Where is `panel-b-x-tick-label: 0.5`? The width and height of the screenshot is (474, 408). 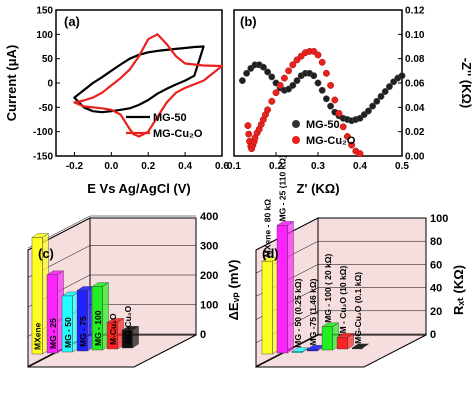 panel-b-x-tick-label: 0.5 is located at coordinates (402, 166).